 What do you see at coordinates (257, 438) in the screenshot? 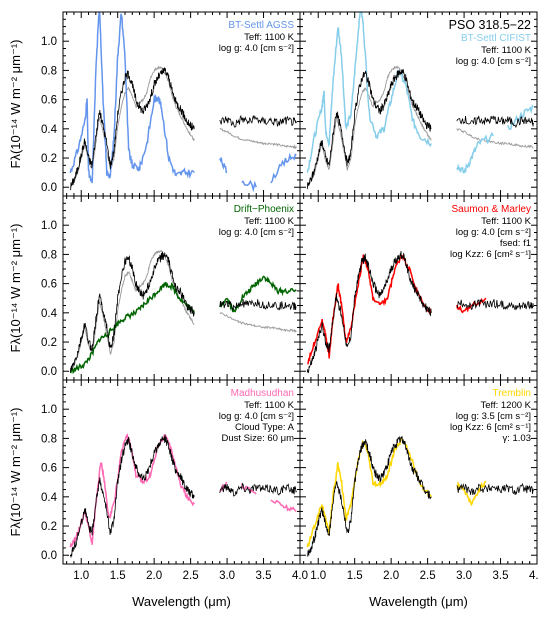
I see `model-parameter: Dust Size: 60 μm` at bounding box center [257, 438].